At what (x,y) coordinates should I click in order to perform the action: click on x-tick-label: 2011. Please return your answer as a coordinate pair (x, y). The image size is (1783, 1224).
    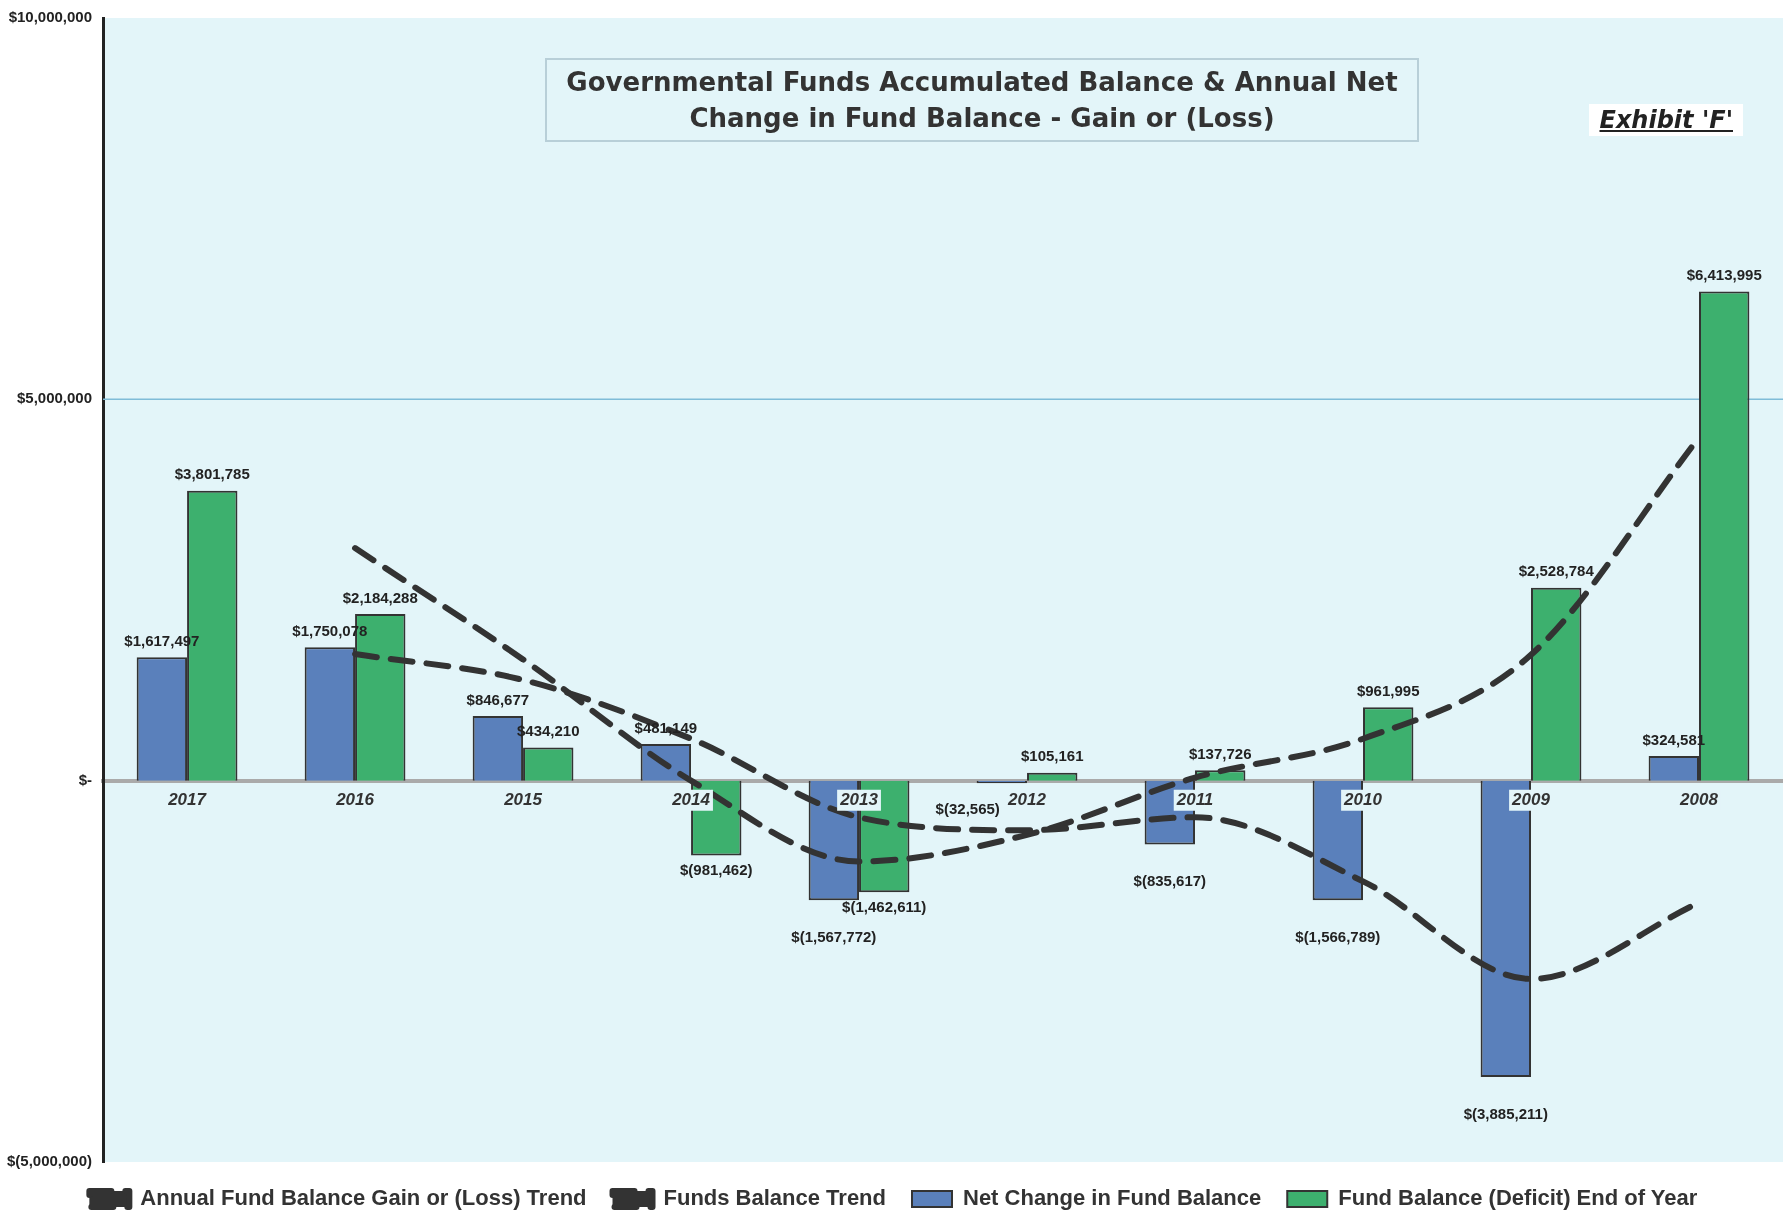
    Looking at the image, I should click on (1194, 799).